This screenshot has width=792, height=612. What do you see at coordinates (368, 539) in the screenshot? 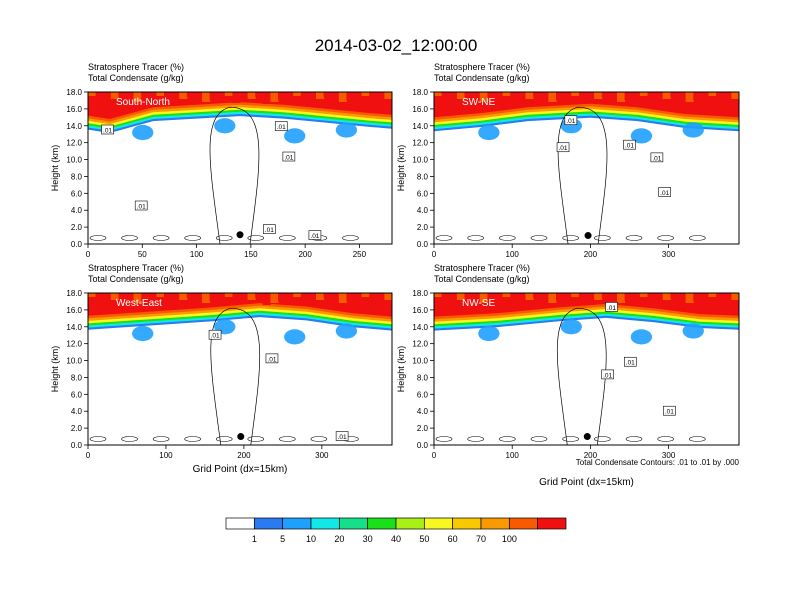
I see `colorbar-label: 30` at bounding box center [368, 539].